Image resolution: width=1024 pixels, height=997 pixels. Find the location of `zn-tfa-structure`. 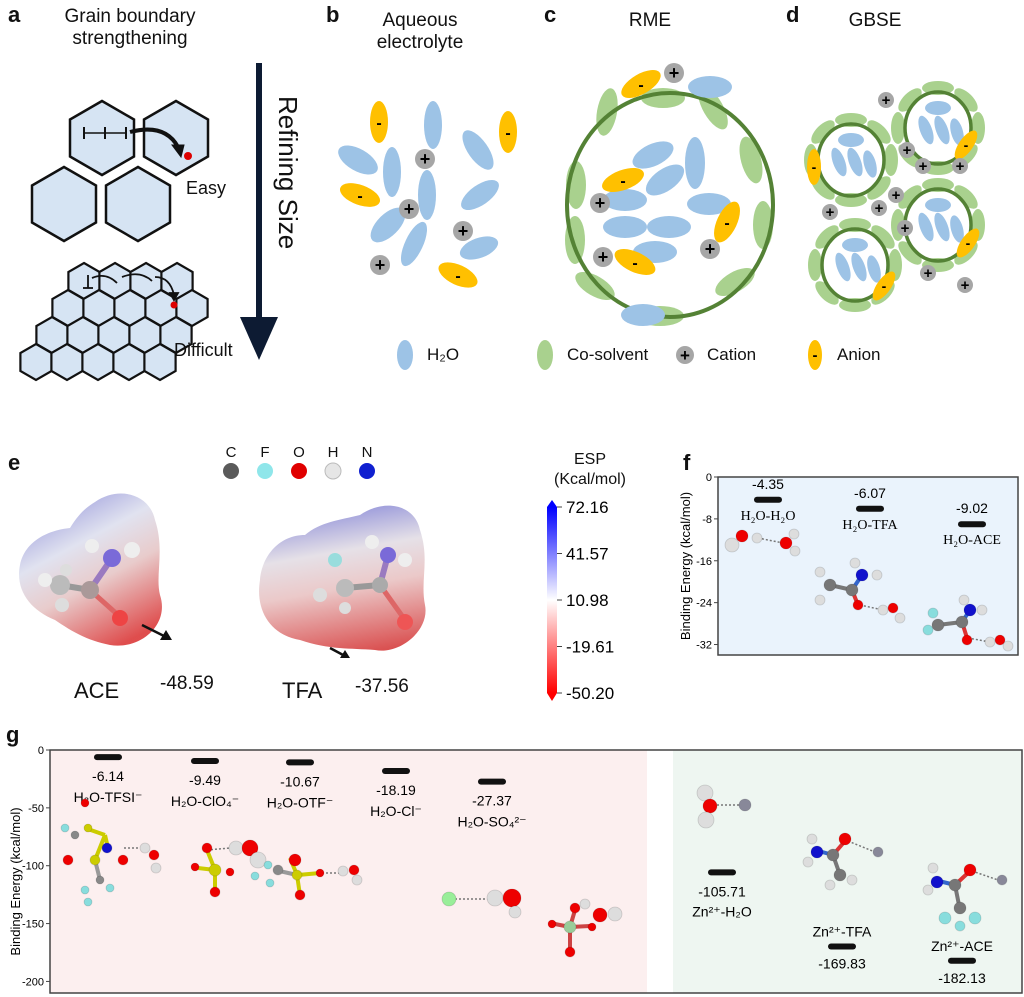

zn-tfa-structure is located at coordinates (843, 861).